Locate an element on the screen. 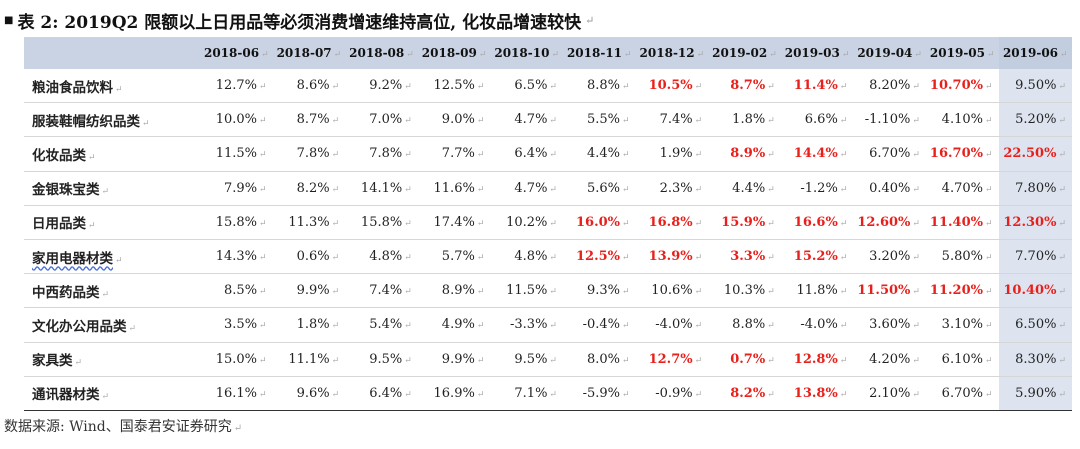  cell-value: -1.2% is located at coordinates (819, 188).